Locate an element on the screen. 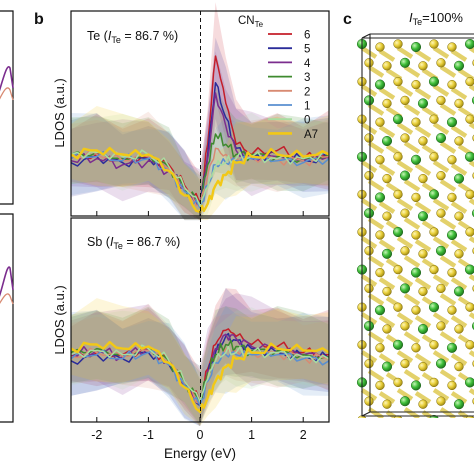 The width and height of the screenshot is (474, 474). legend-label-1: 1 is located at coordinates (307, 107).